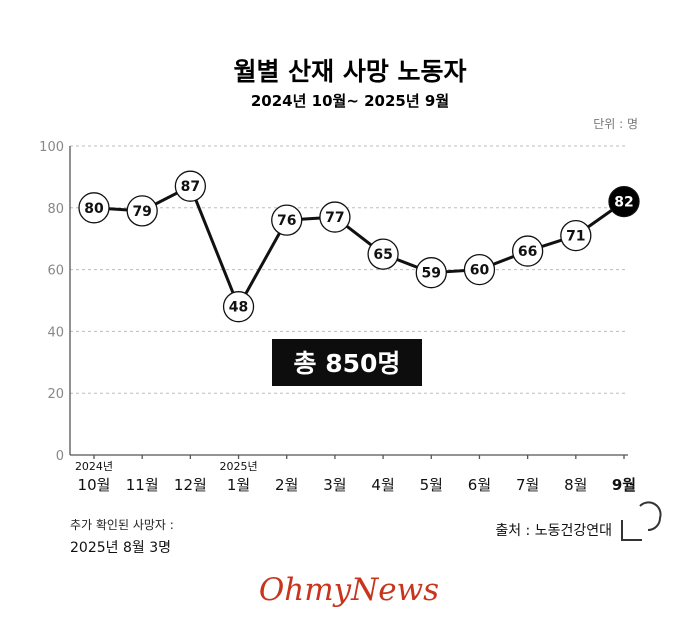  I want to click on total-box: 총 850명, so click(347, 362).